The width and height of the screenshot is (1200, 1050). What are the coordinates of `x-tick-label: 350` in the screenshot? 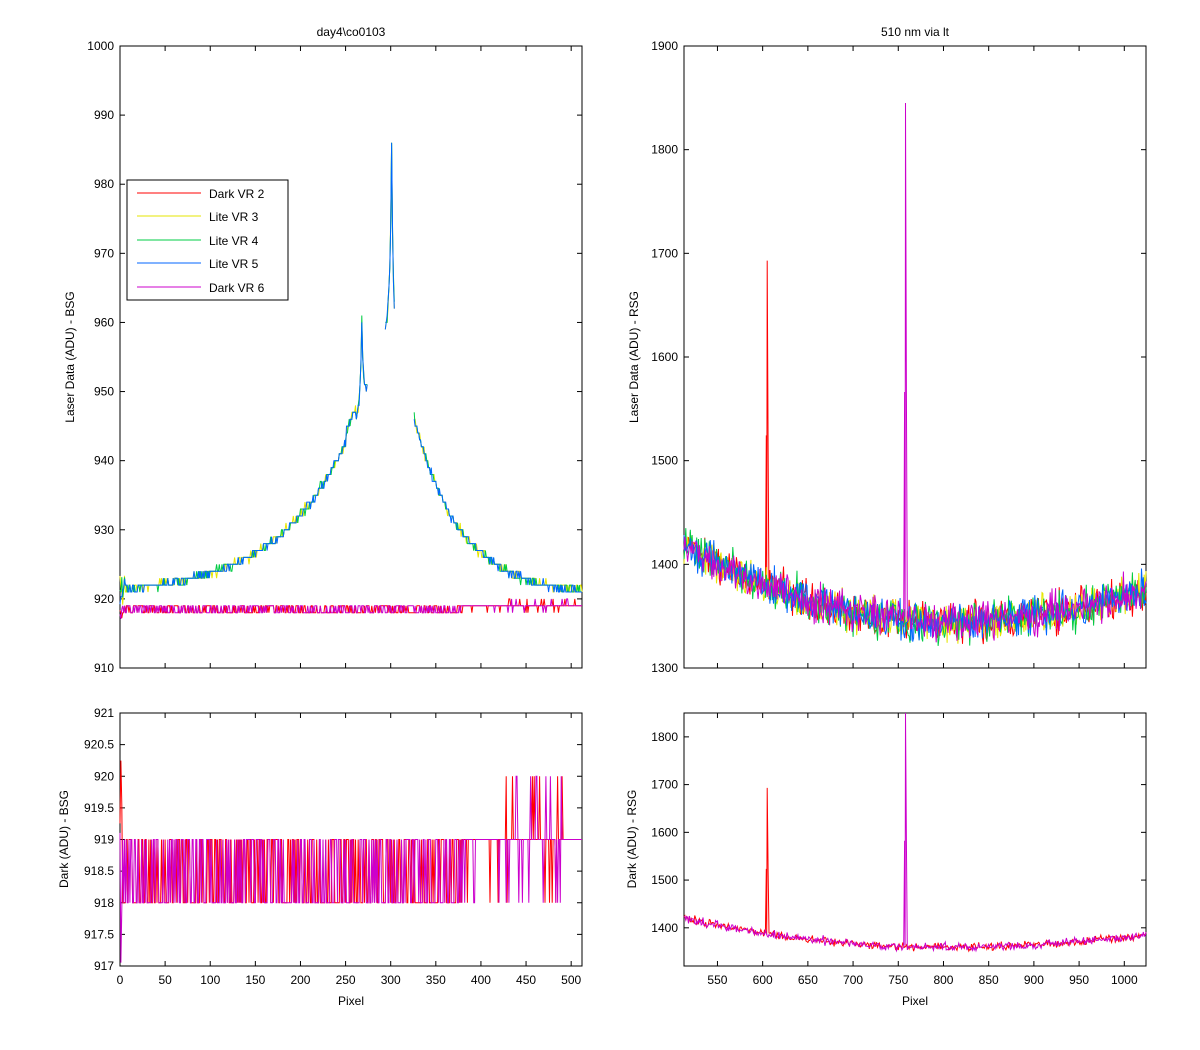 It's located at (436, 980).